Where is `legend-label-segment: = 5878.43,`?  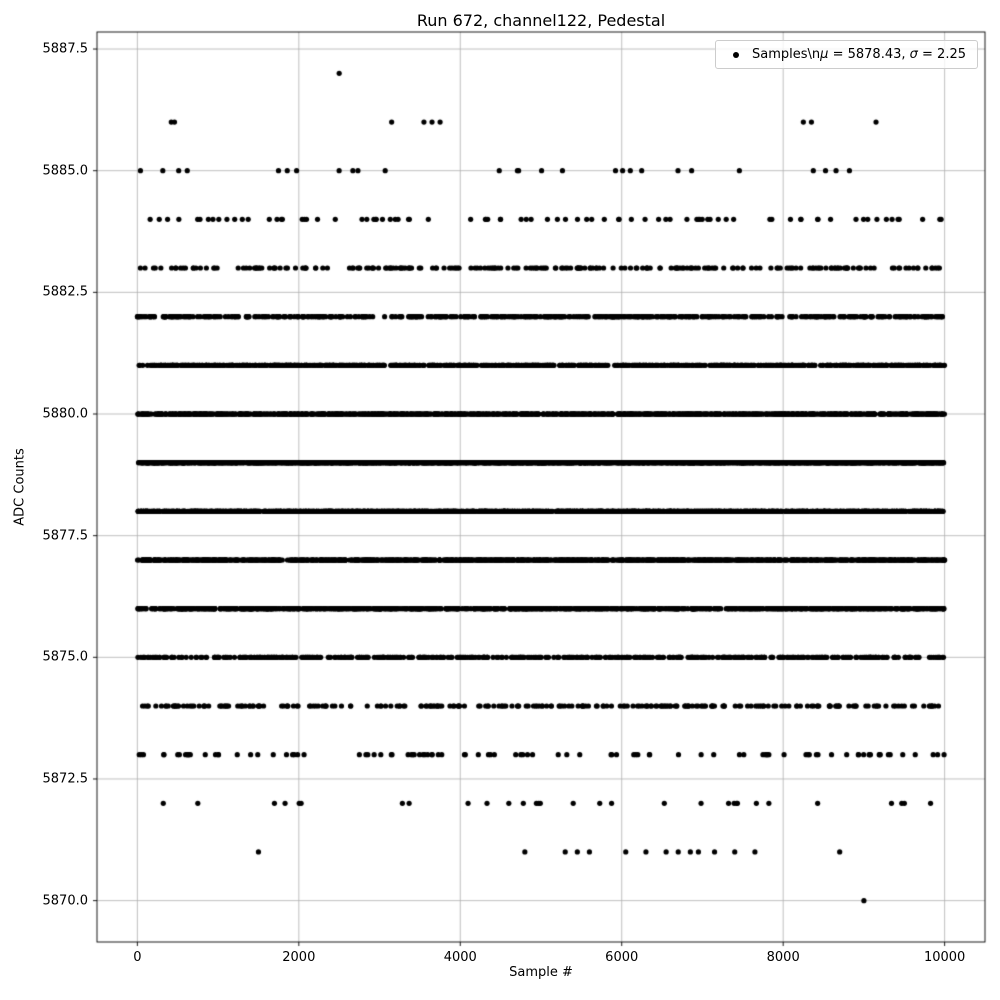 legend-label-segment: = 5878.43, is located at coordinates (869, 54).